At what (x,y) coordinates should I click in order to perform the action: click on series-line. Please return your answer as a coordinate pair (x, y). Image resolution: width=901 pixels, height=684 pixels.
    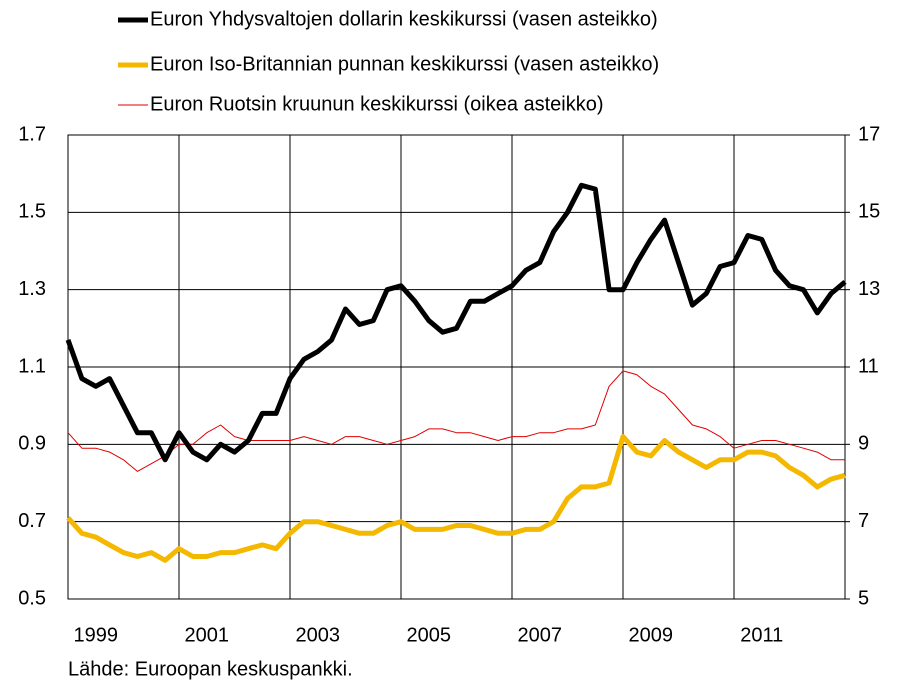
    Looking at the image, I should click on (456, 421).